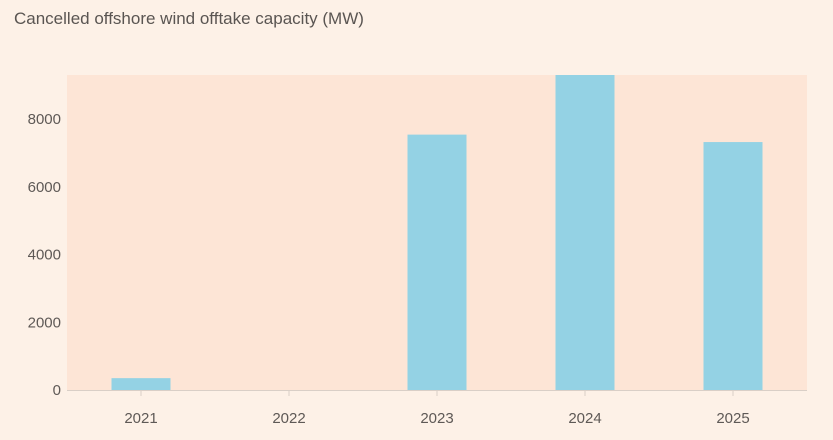  Describe the element at coordinates (585, 232) in the screenshot. I see `bar-2024` at that location.